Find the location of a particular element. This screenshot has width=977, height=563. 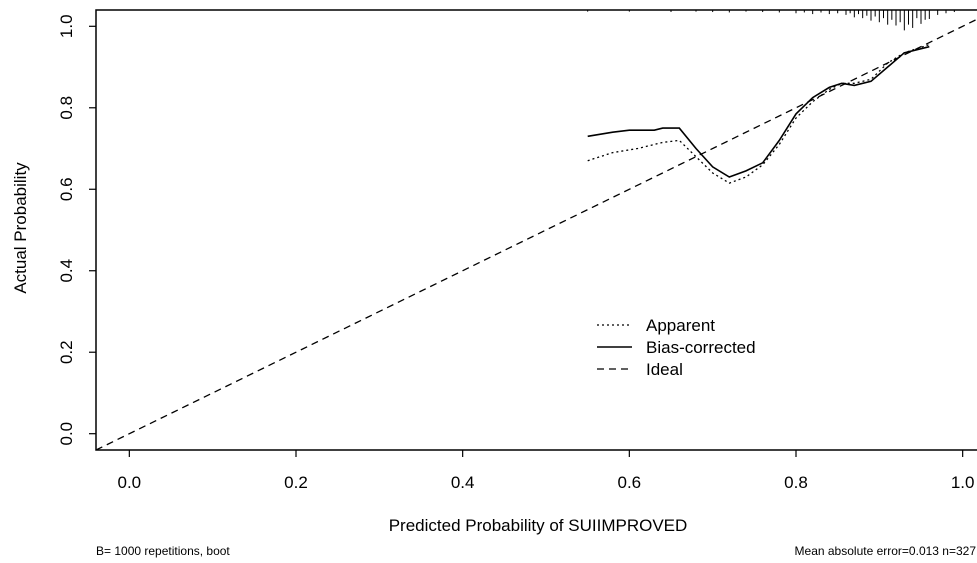

series-line-bias-corrected is located at coordinates (758, 111).